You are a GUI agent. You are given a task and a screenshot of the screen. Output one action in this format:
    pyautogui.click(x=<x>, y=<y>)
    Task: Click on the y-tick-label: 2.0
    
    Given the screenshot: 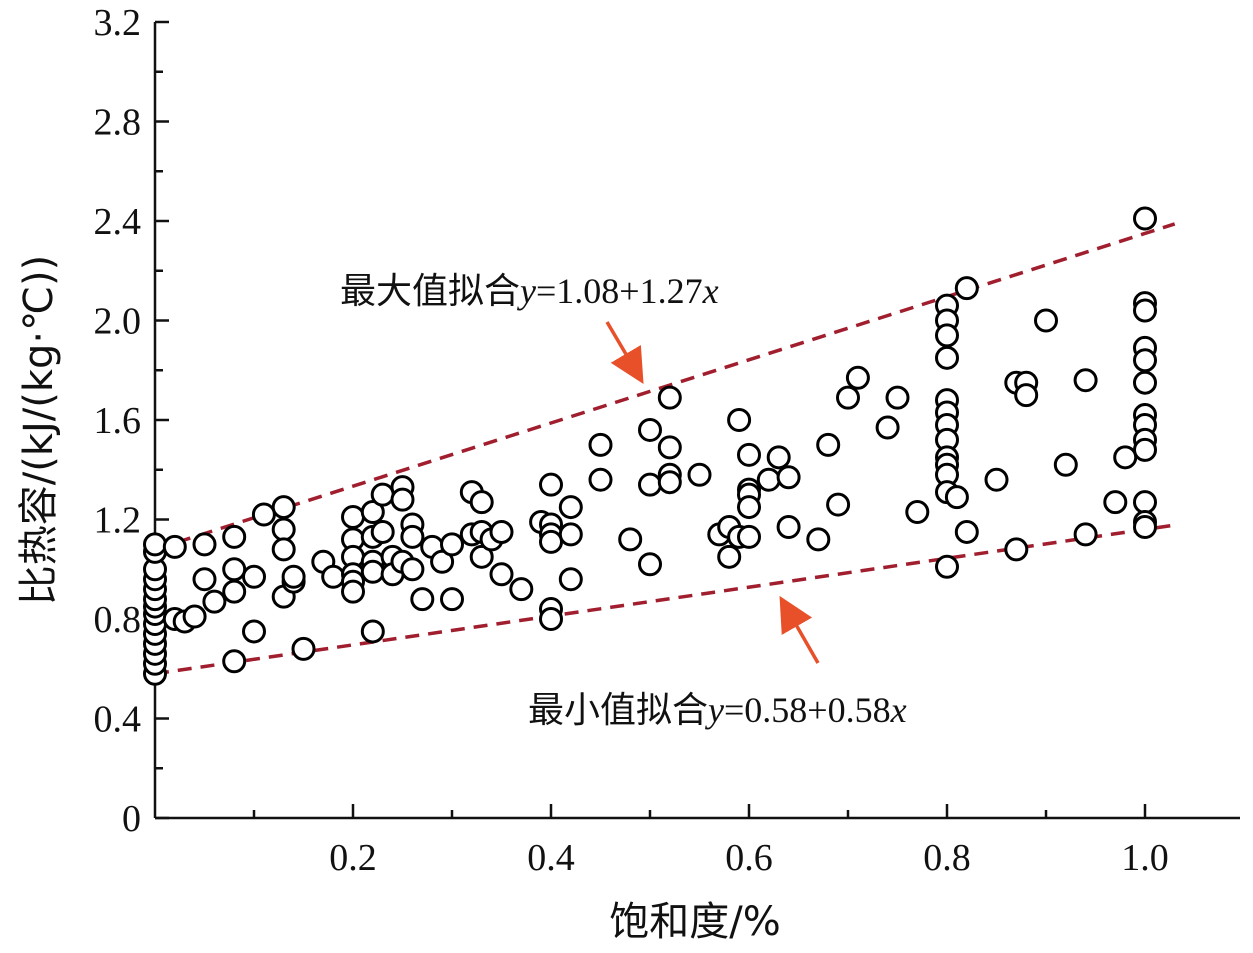 What is the action you would take?
    pyautogui.click(x=118, y=322)
    